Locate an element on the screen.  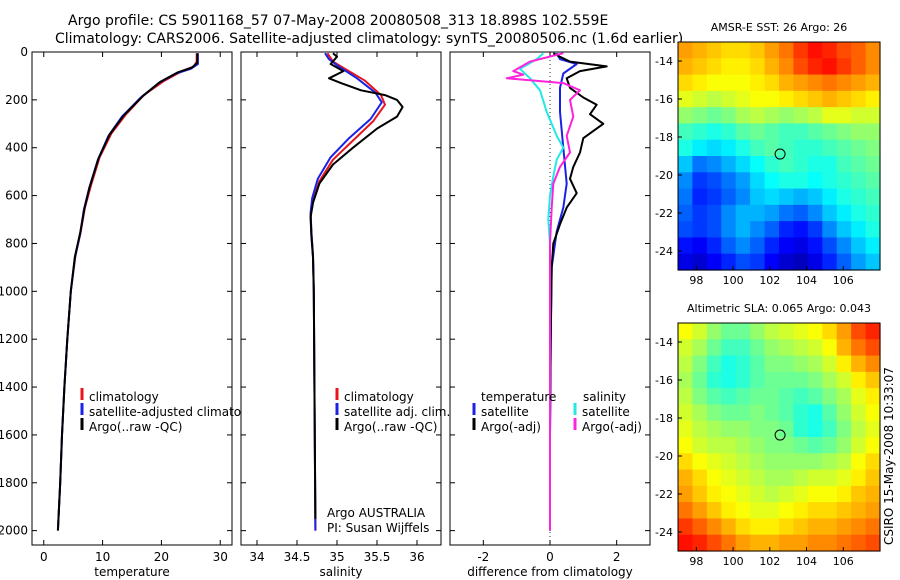
map-x-tick-label: 104 is located at coordinates (806, 280).